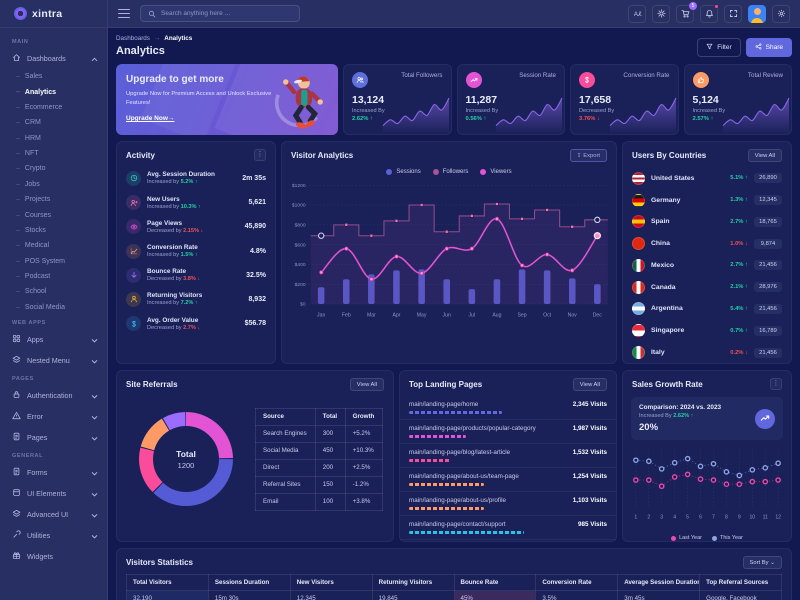  Describe the element at coordinates (413, 583) in the screenshot. I see `table-header: Returning Visitors` at that location.